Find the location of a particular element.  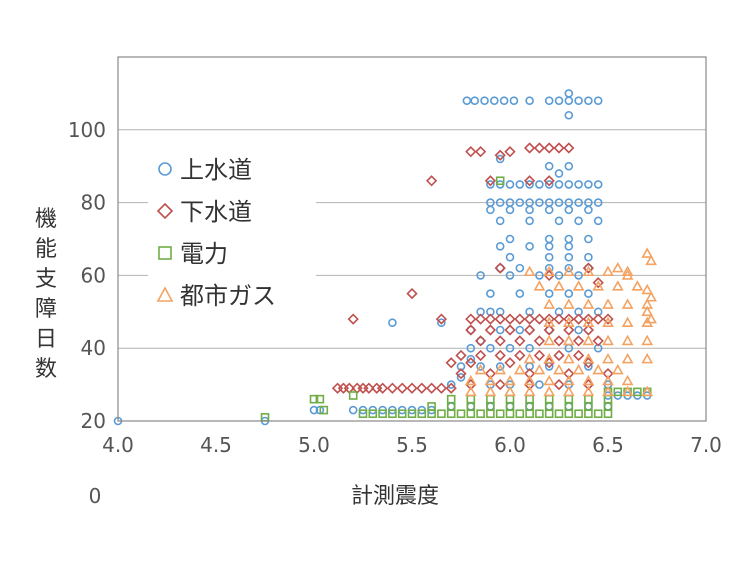

legend-label: 都市ガス is located at coordinates (228, 296).